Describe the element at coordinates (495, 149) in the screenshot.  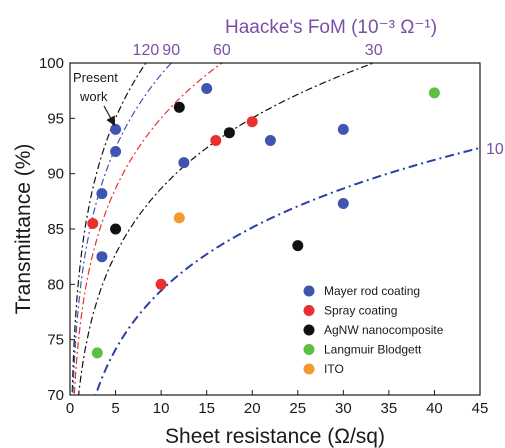
I see `fom-label-10: 10` at that location.